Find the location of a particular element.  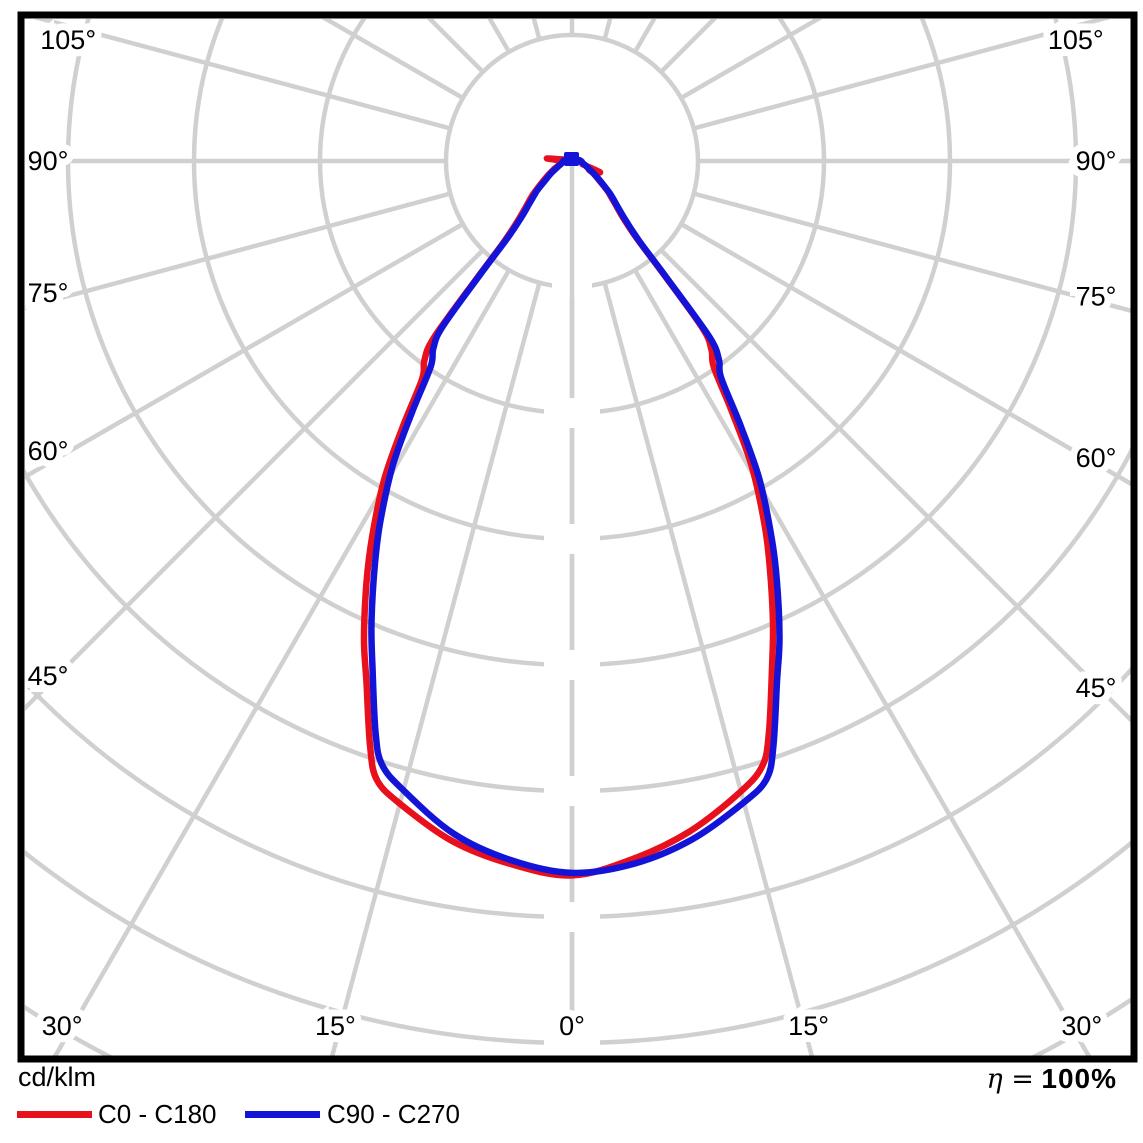

legend-swatch-c0-c180 is located at coordinates (54, 1114).